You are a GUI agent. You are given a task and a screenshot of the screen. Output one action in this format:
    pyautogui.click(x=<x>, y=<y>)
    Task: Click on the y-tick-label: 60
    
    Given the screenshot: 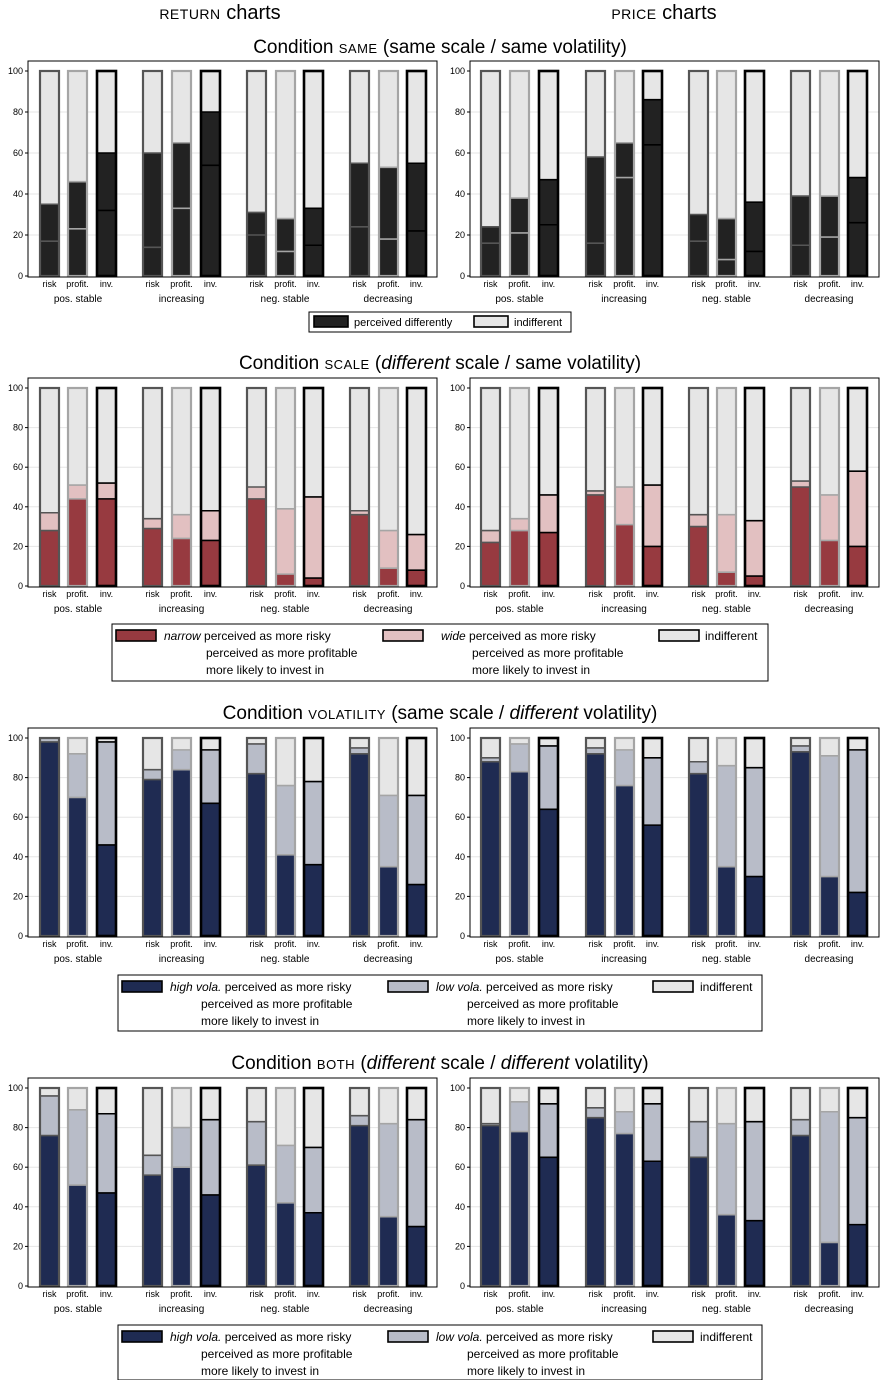 What is the action you would take?
    pyautogui.click(x=460, y=153)
    